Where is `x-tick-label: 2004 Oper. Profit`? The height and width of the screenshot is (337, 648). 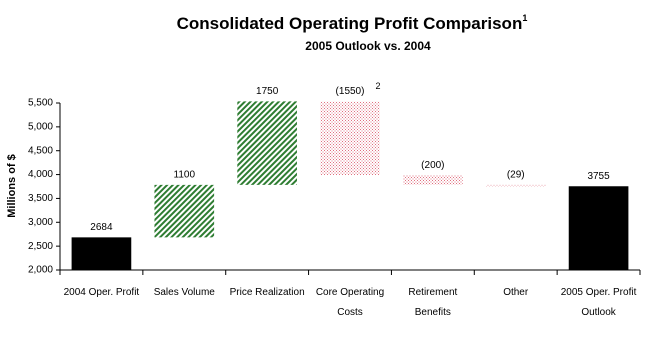
x-tick-label: 2004 Oper. Profit is located at coordinates (101, 292).